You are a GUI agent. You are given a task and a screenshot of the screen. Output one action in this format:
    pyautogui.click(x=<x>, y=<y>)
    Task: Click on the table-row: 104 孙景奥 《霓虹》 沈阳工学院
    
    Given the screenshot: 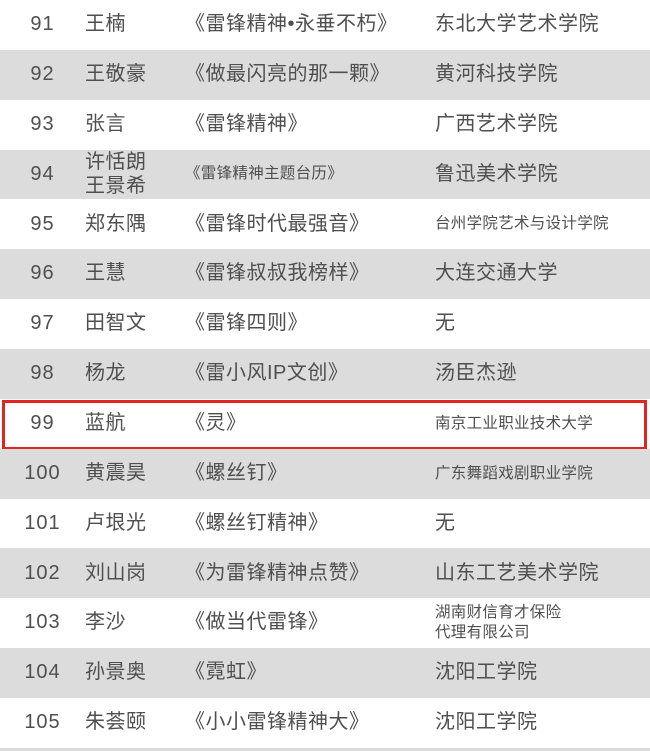 What is the action you would take?
    pyautogui.click(x=325, y=673)
    